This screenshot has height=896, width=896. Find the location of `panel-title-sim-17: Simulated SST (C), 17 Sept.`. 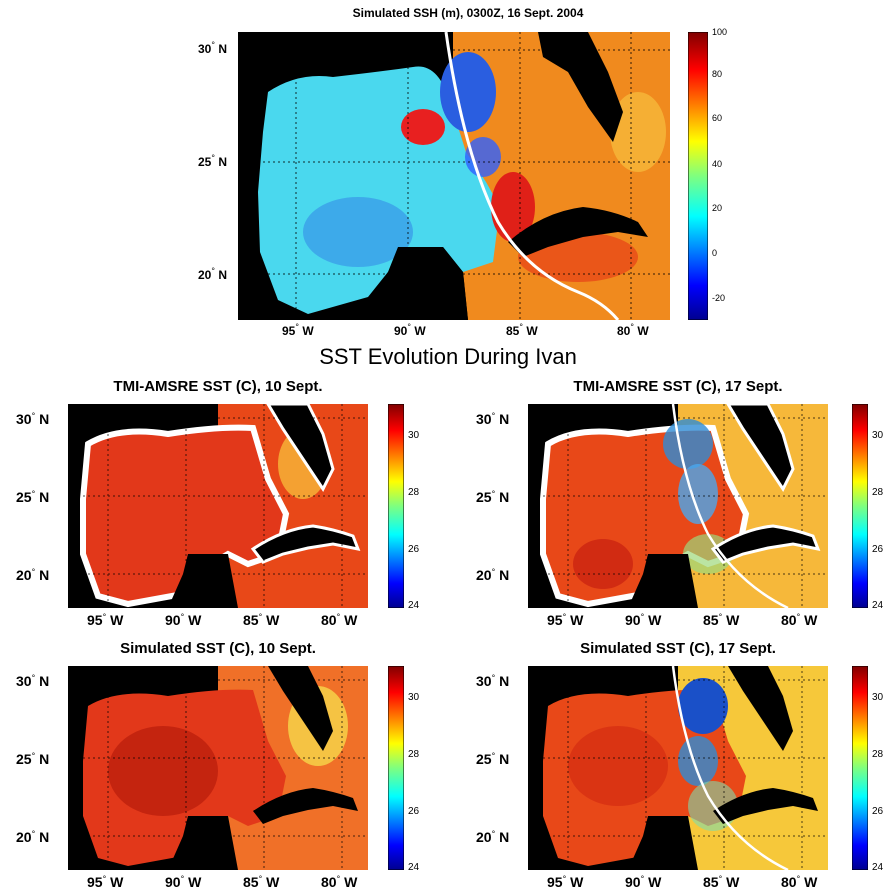

panel-title-sim-17: Simulated SST (C), 17 Sept. is located at coordinates (678, 648).